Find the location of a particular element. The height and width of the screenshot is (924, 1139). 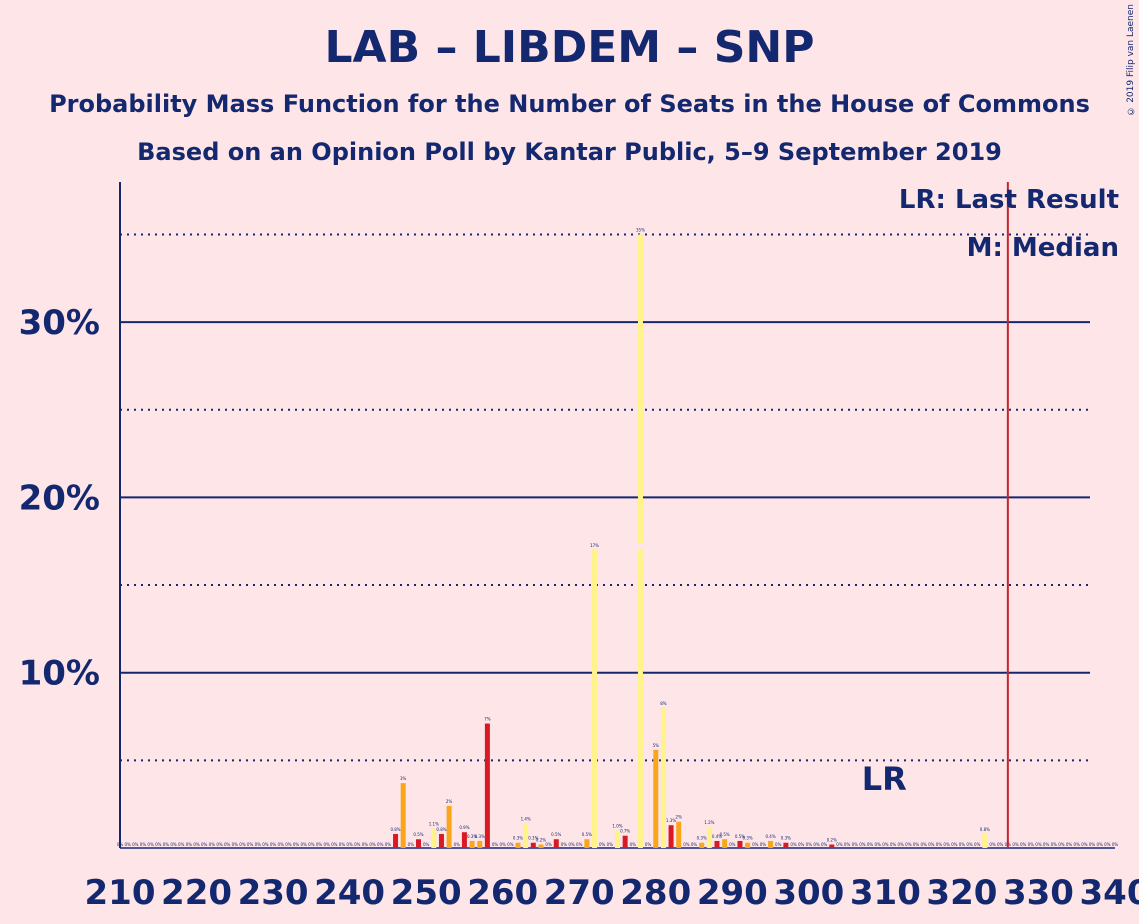

x-tick-label: 260 is located at coordinates (502, 893).